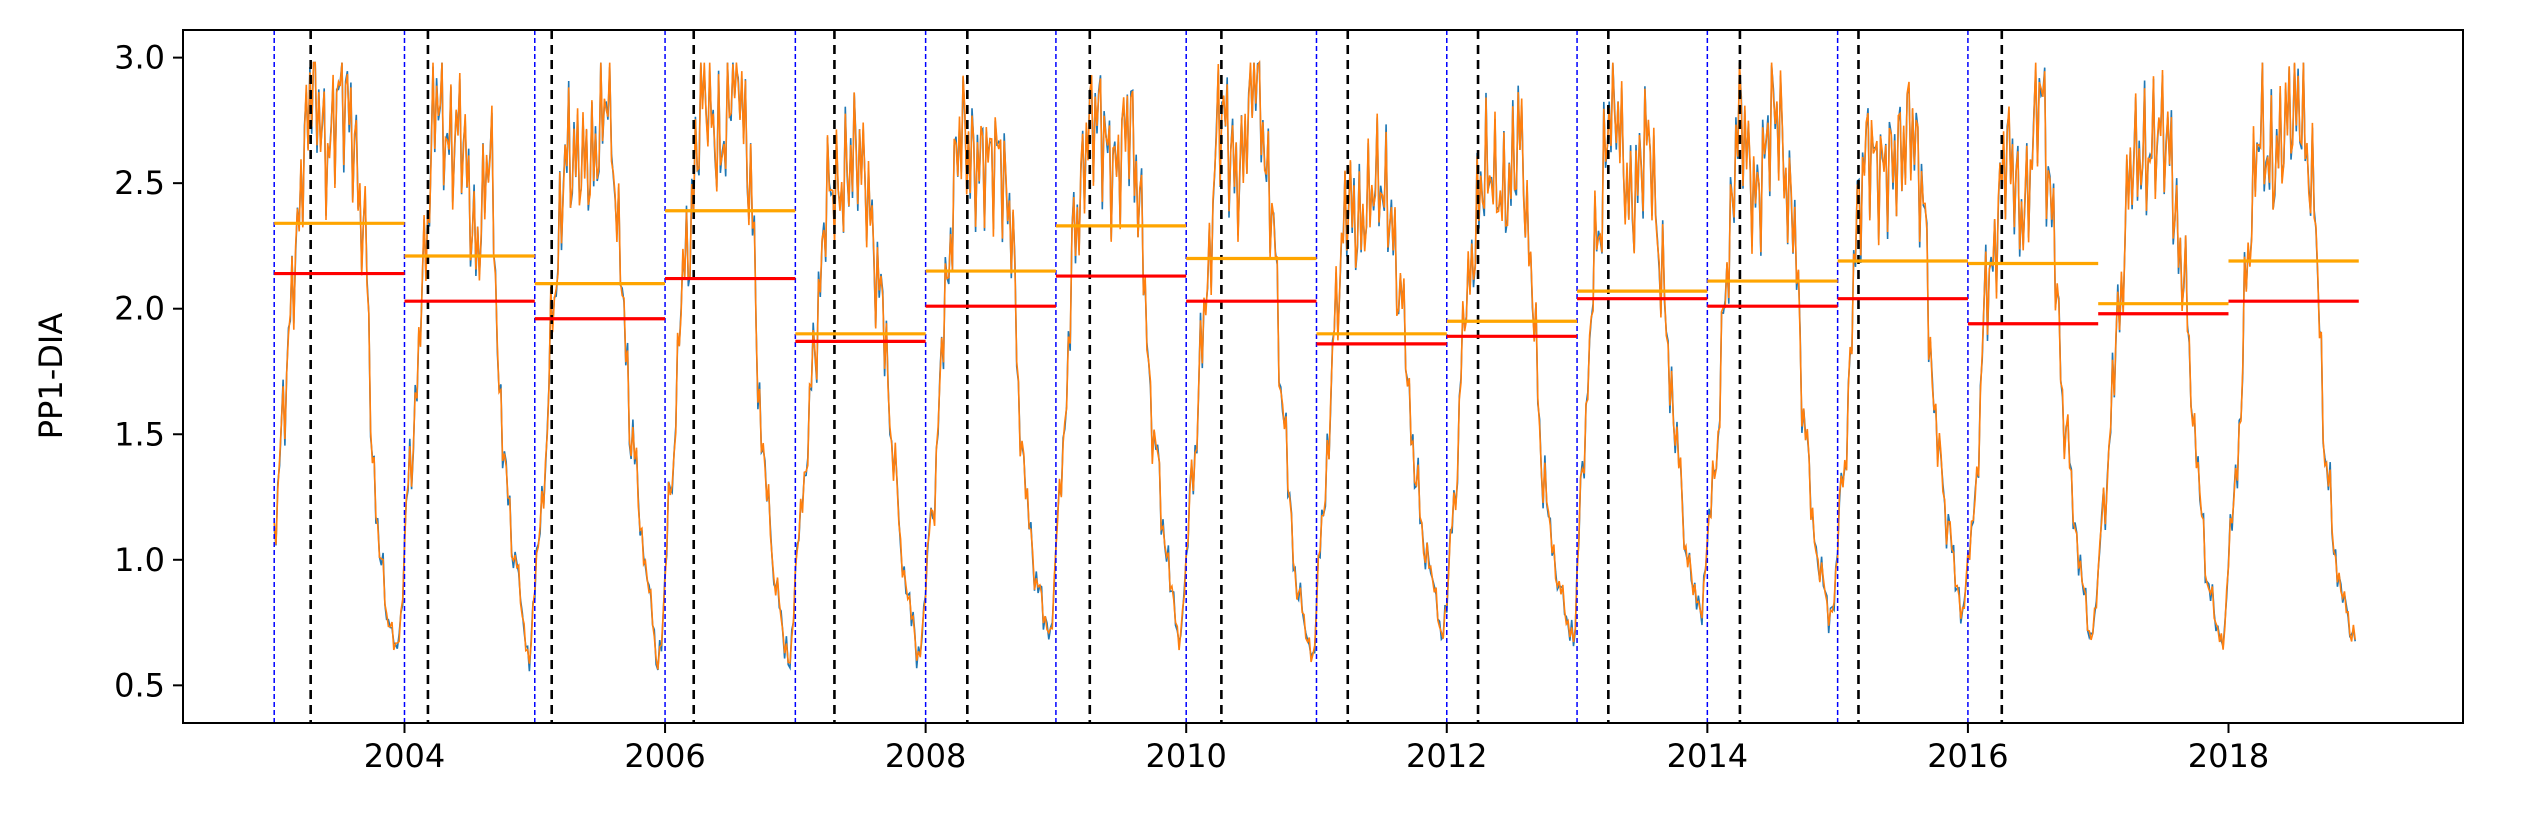 This screenshot has height=826, width=2537. What do you see at coordinates (1446, 756) in the screenshot?
I see `x-tick-label-4: 2012` at bounding box center [1446, 756].